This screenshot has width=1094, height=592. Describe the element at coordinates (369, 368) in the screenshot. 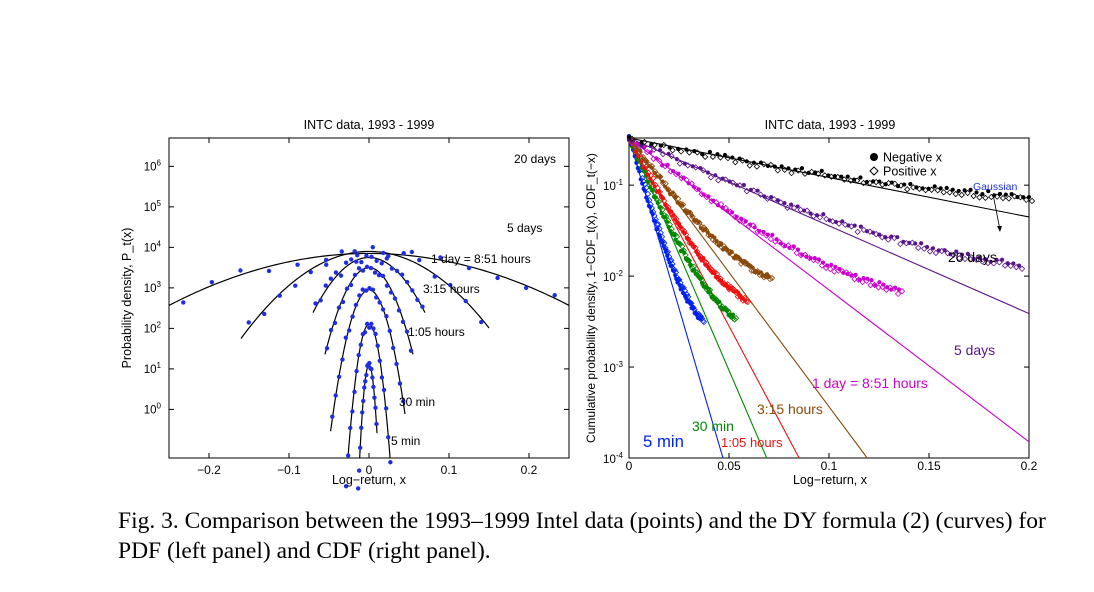

I see `pdf-points` at that location.